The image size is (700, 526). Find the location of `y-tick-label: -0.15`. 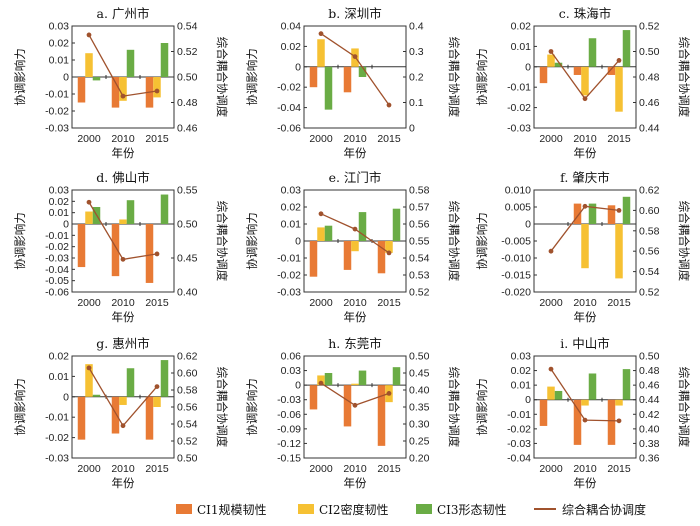

y-tick-label: -0.15 is located at coordinates (289, 459).